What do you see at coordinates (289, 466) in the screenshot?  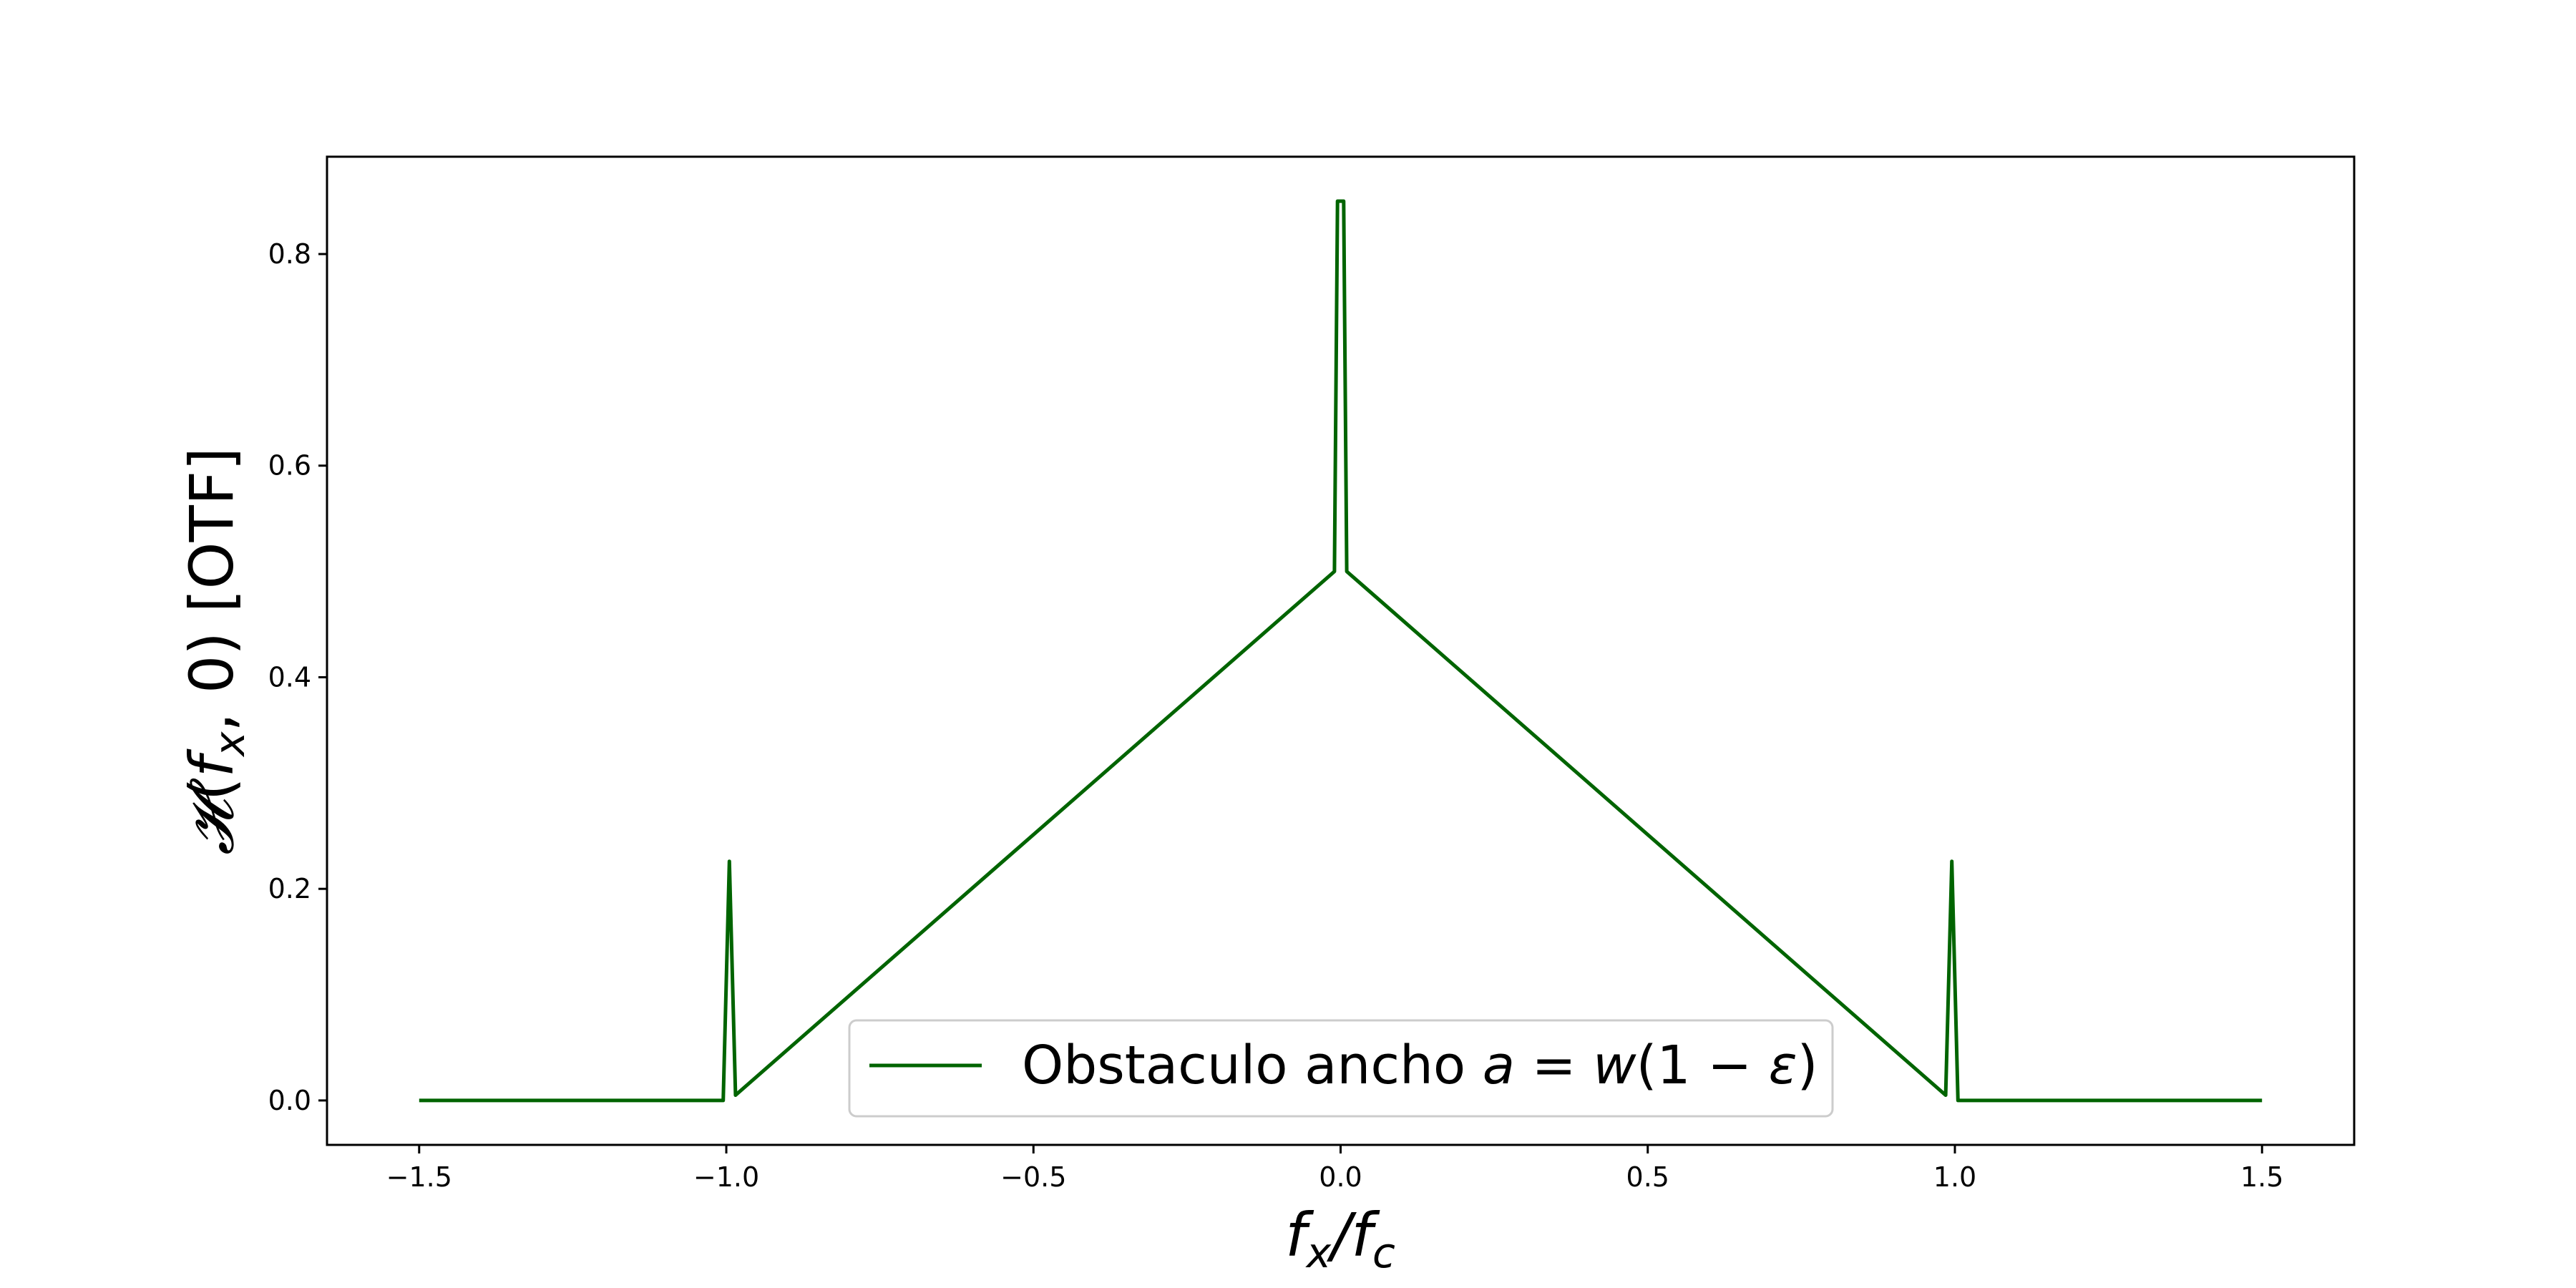 I see `y-tick-label: 0.6` at bounding box center [289, 466].